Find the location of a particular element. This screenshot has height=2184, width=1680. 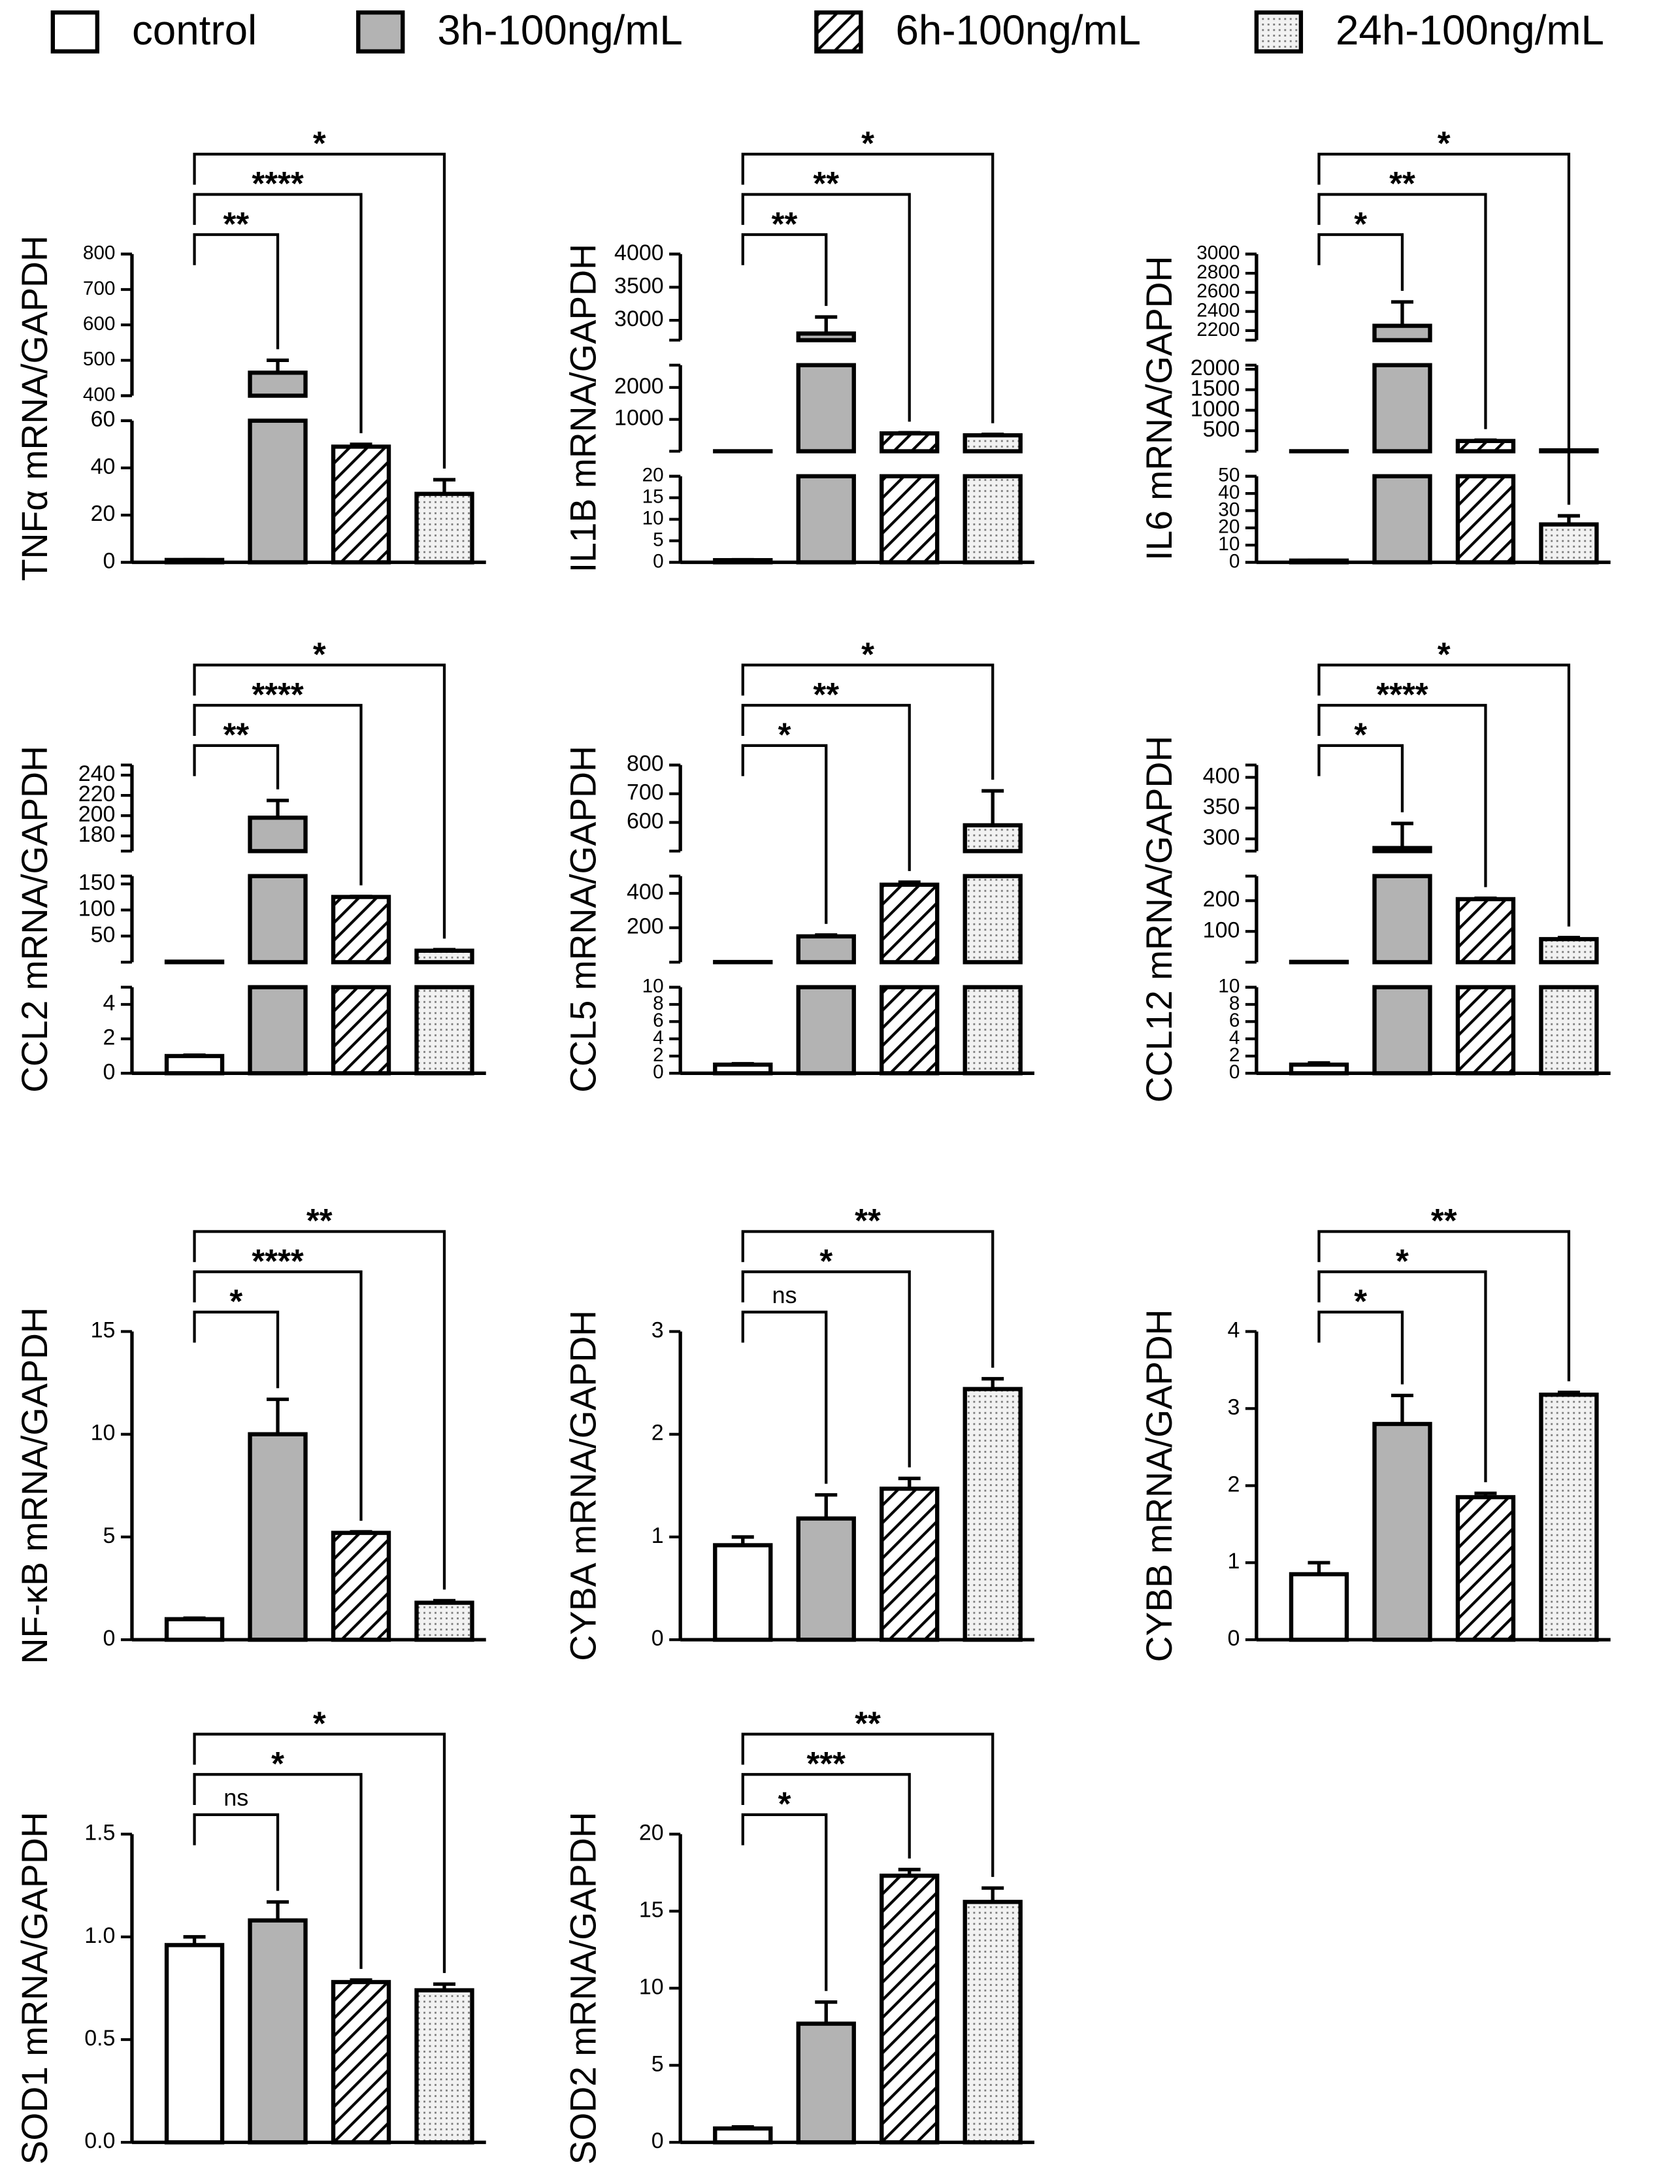

y-tick-label: 0 is located at coordinates (658, 561).